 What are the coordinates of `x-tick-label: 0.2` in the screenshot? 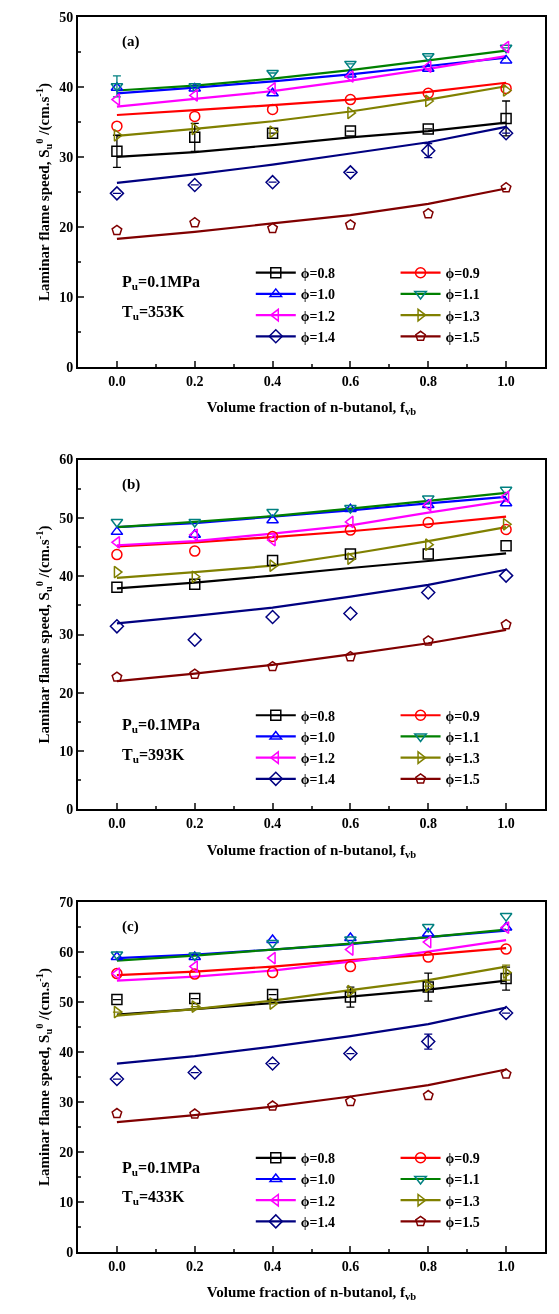 It's located at (195, 824).